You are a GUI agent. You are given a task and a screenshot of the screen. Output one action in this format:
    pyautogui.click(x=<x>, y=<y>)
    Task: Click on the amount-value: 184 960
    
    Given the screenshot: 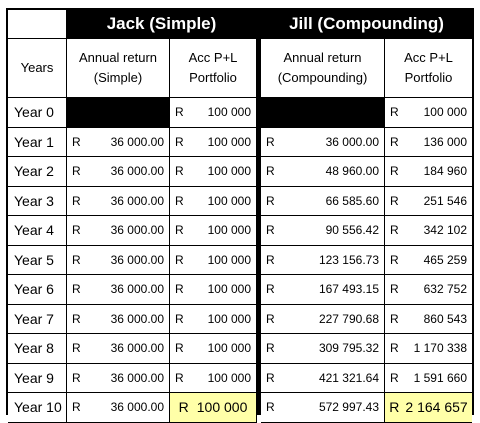 What is the action you would take?
    pyautogui.click(x=445, y=171)
    